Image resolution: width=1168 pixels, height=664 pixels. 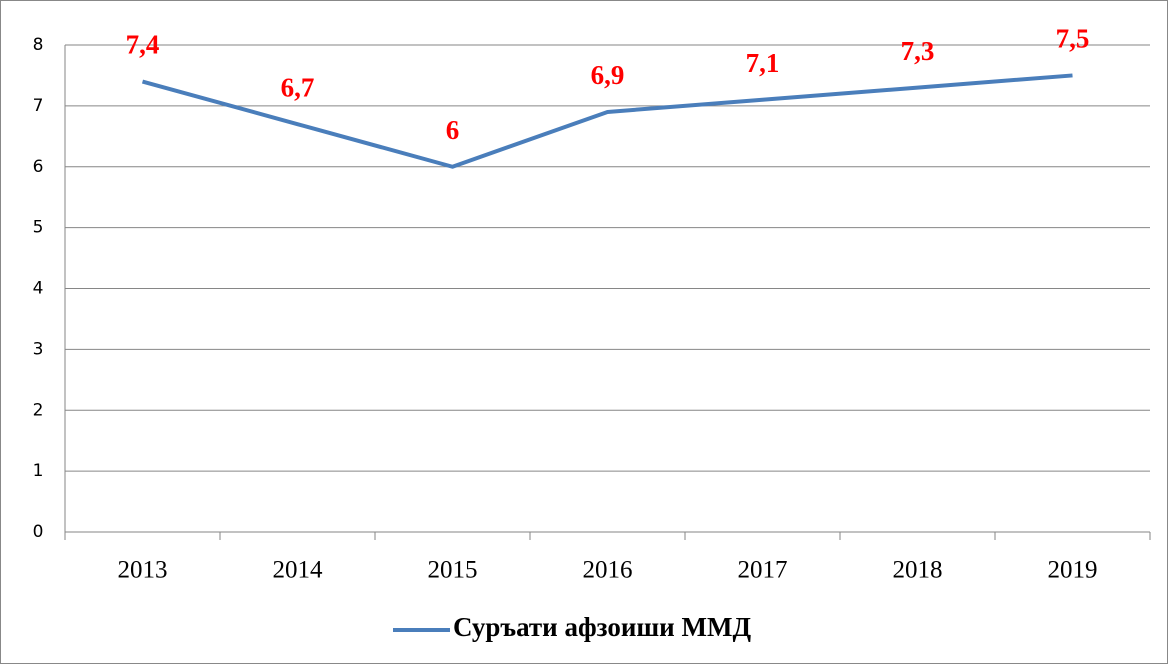 What do you see at coordinates (918, 51) in the screenshot?
I see `data-label: 7,3` at bounding box center [918, 51].